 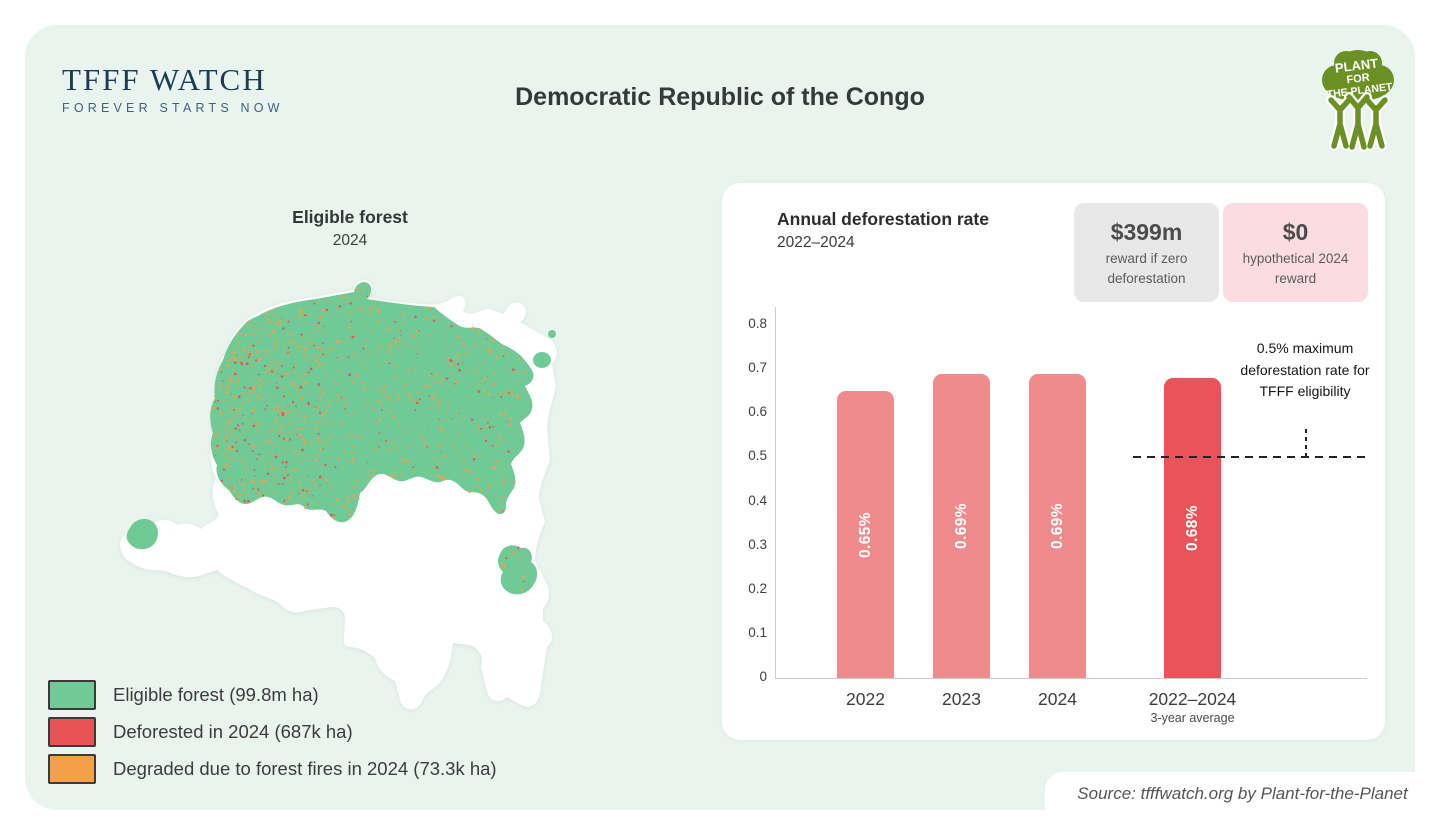 What do you see at coordinates (1146, 269) in the screenshot?
I see `badge-label: reward if zero deforestation` at bounding box center [1146, 269].